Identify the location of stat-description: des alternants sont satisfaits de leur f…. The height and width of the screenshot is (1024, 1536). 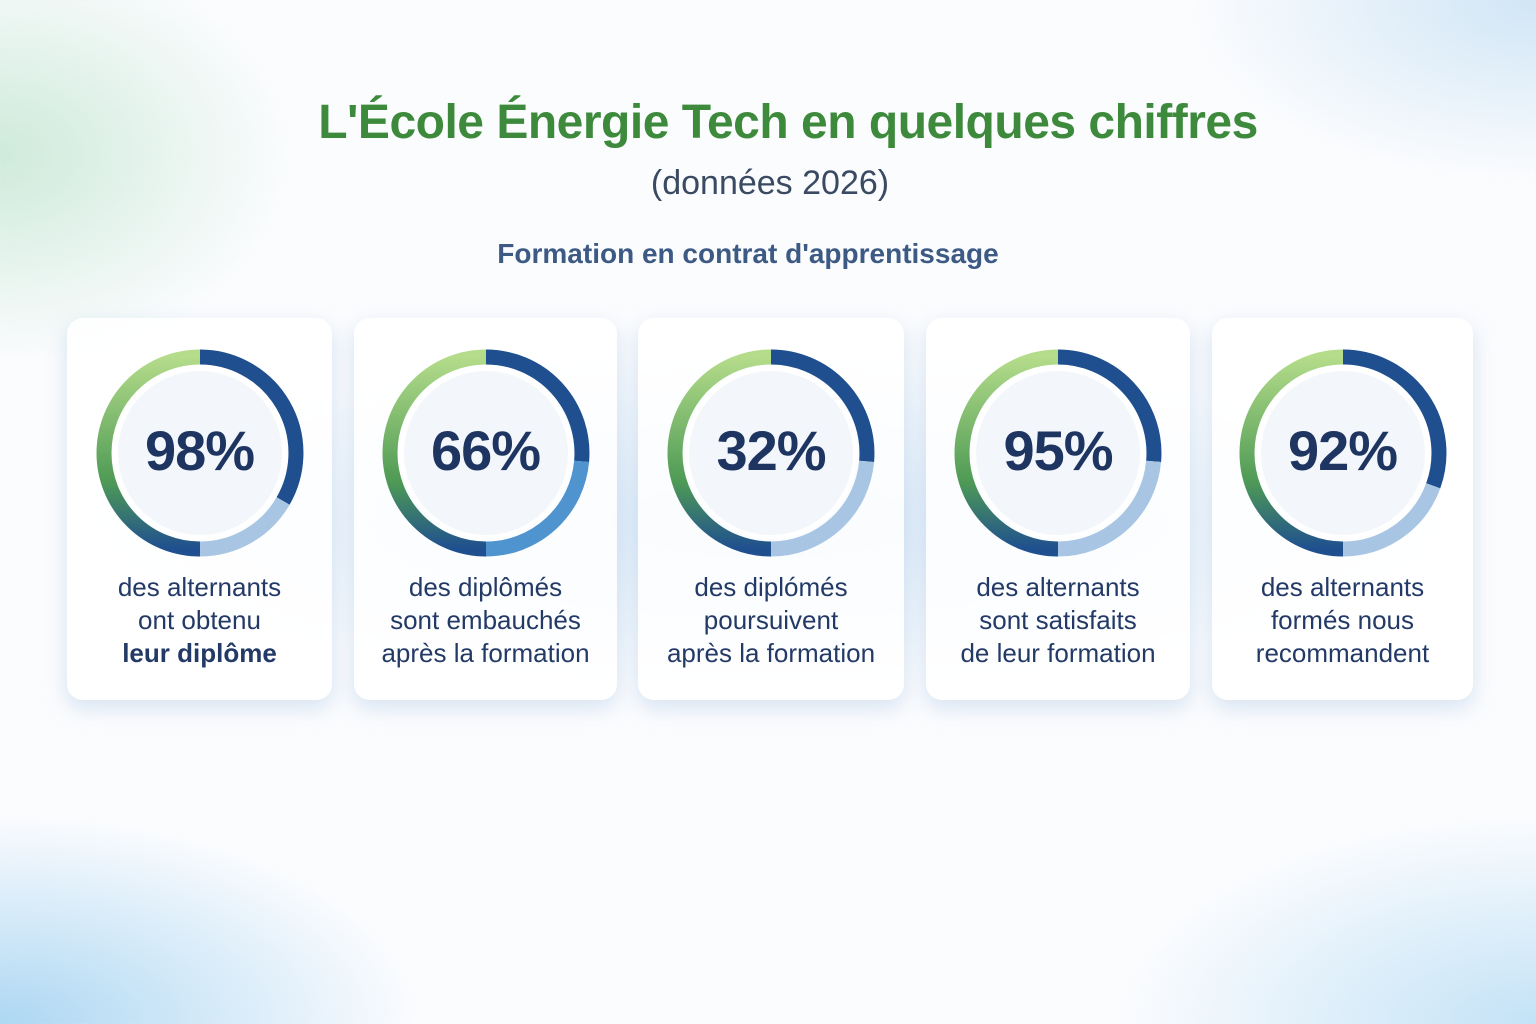
(1058, 620).